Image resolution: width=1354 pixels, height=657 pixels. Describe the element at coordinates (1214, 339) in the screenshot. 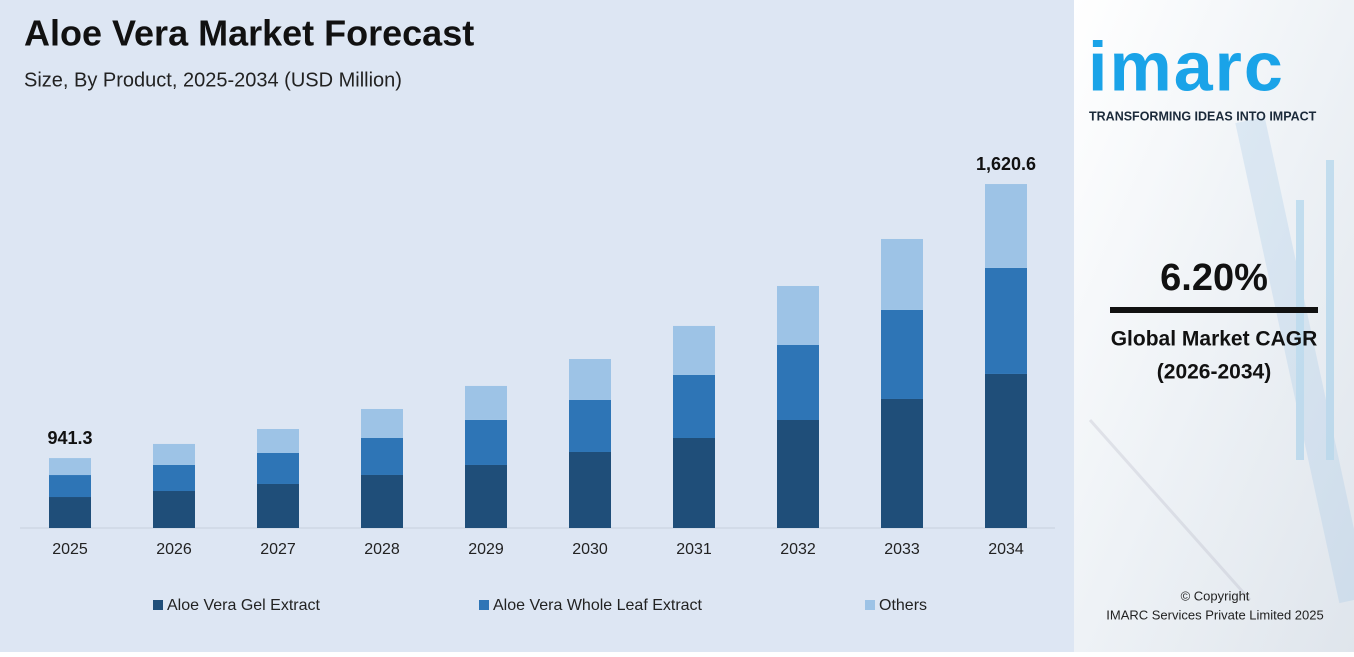

I see `cagr-label: Global Market CAGR` at that location.